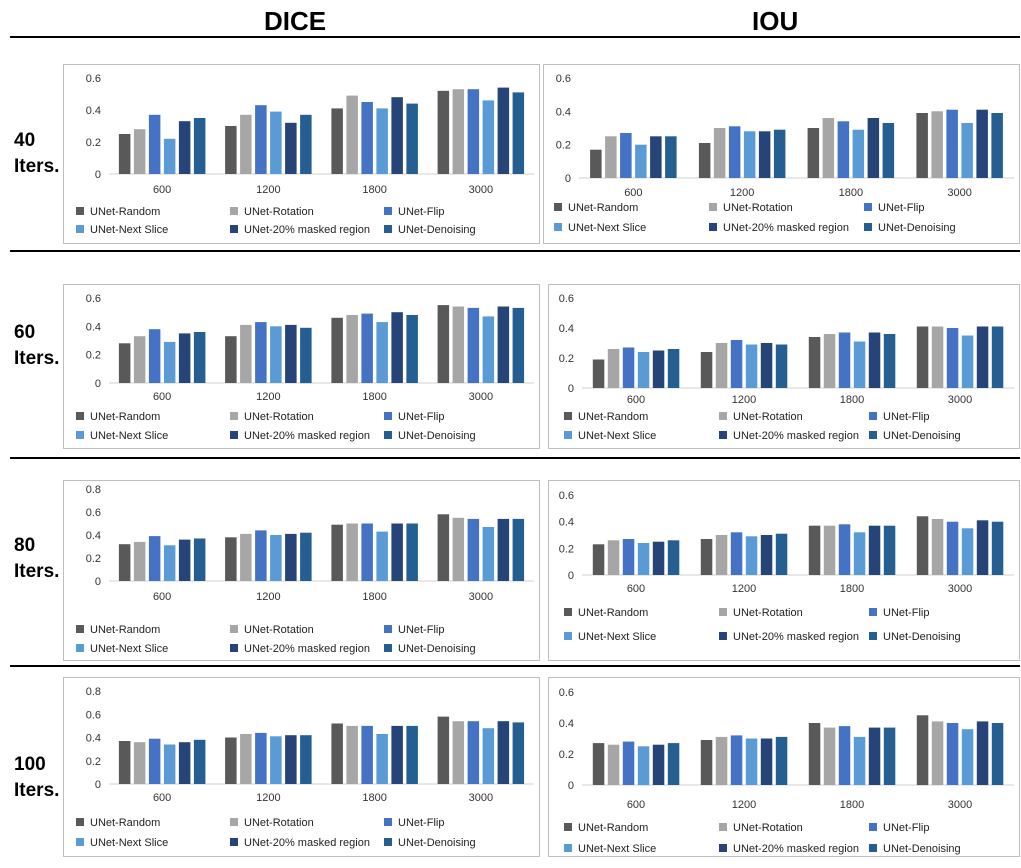 The image size is (1021, 868). What do you see at coordinates (421, 823) in the screenshot?
I see `legend-label: UNet-Flip` at bounding box center [421, 823].